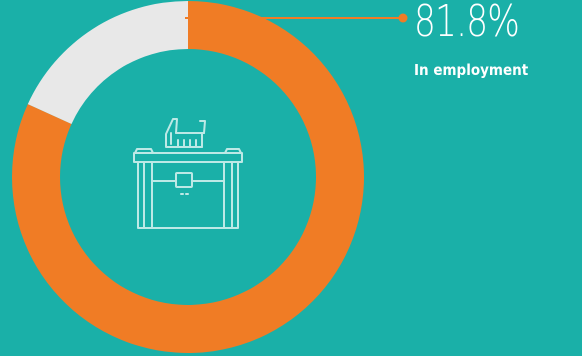 This screenshot has width=582, height=356. I want to click on leader-dot, so click(403, 18).